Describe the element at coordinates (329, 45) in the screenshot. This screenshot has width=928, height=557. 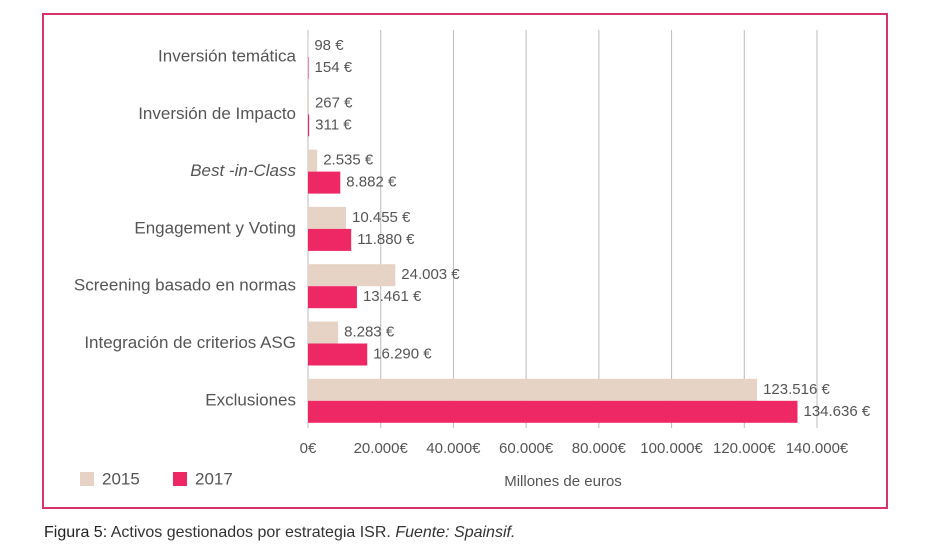
I see `value-label: 98 €` at that location.